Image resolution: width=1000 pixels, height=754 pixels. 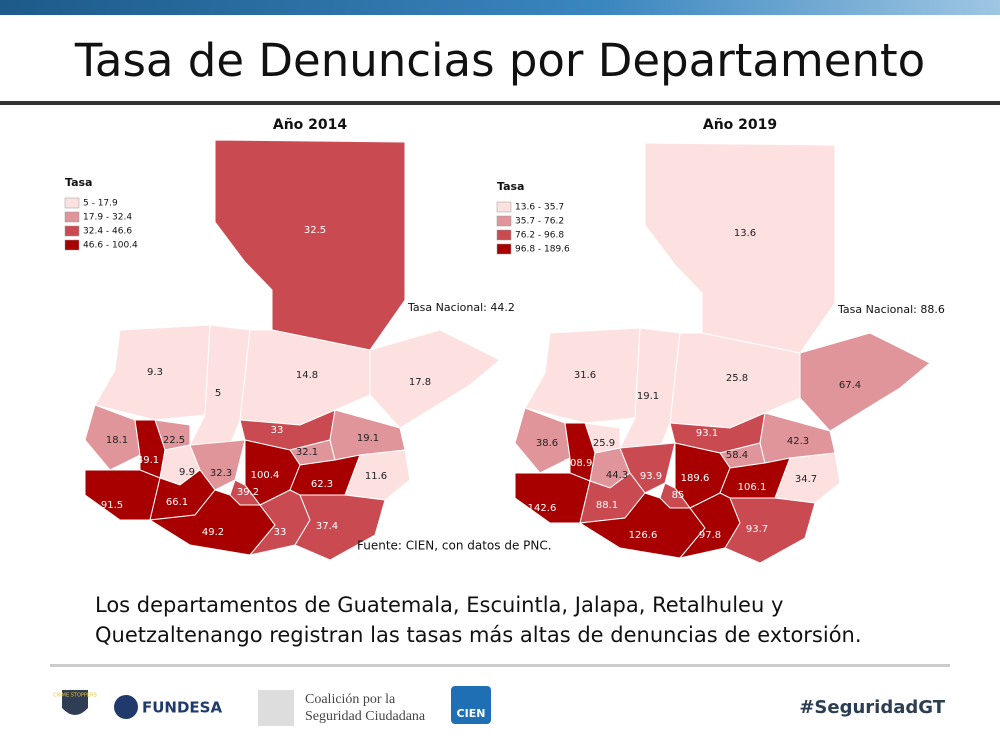 I want to click on national-rate: Tasa Nacional: 44.2, so click(x=461, y=307).